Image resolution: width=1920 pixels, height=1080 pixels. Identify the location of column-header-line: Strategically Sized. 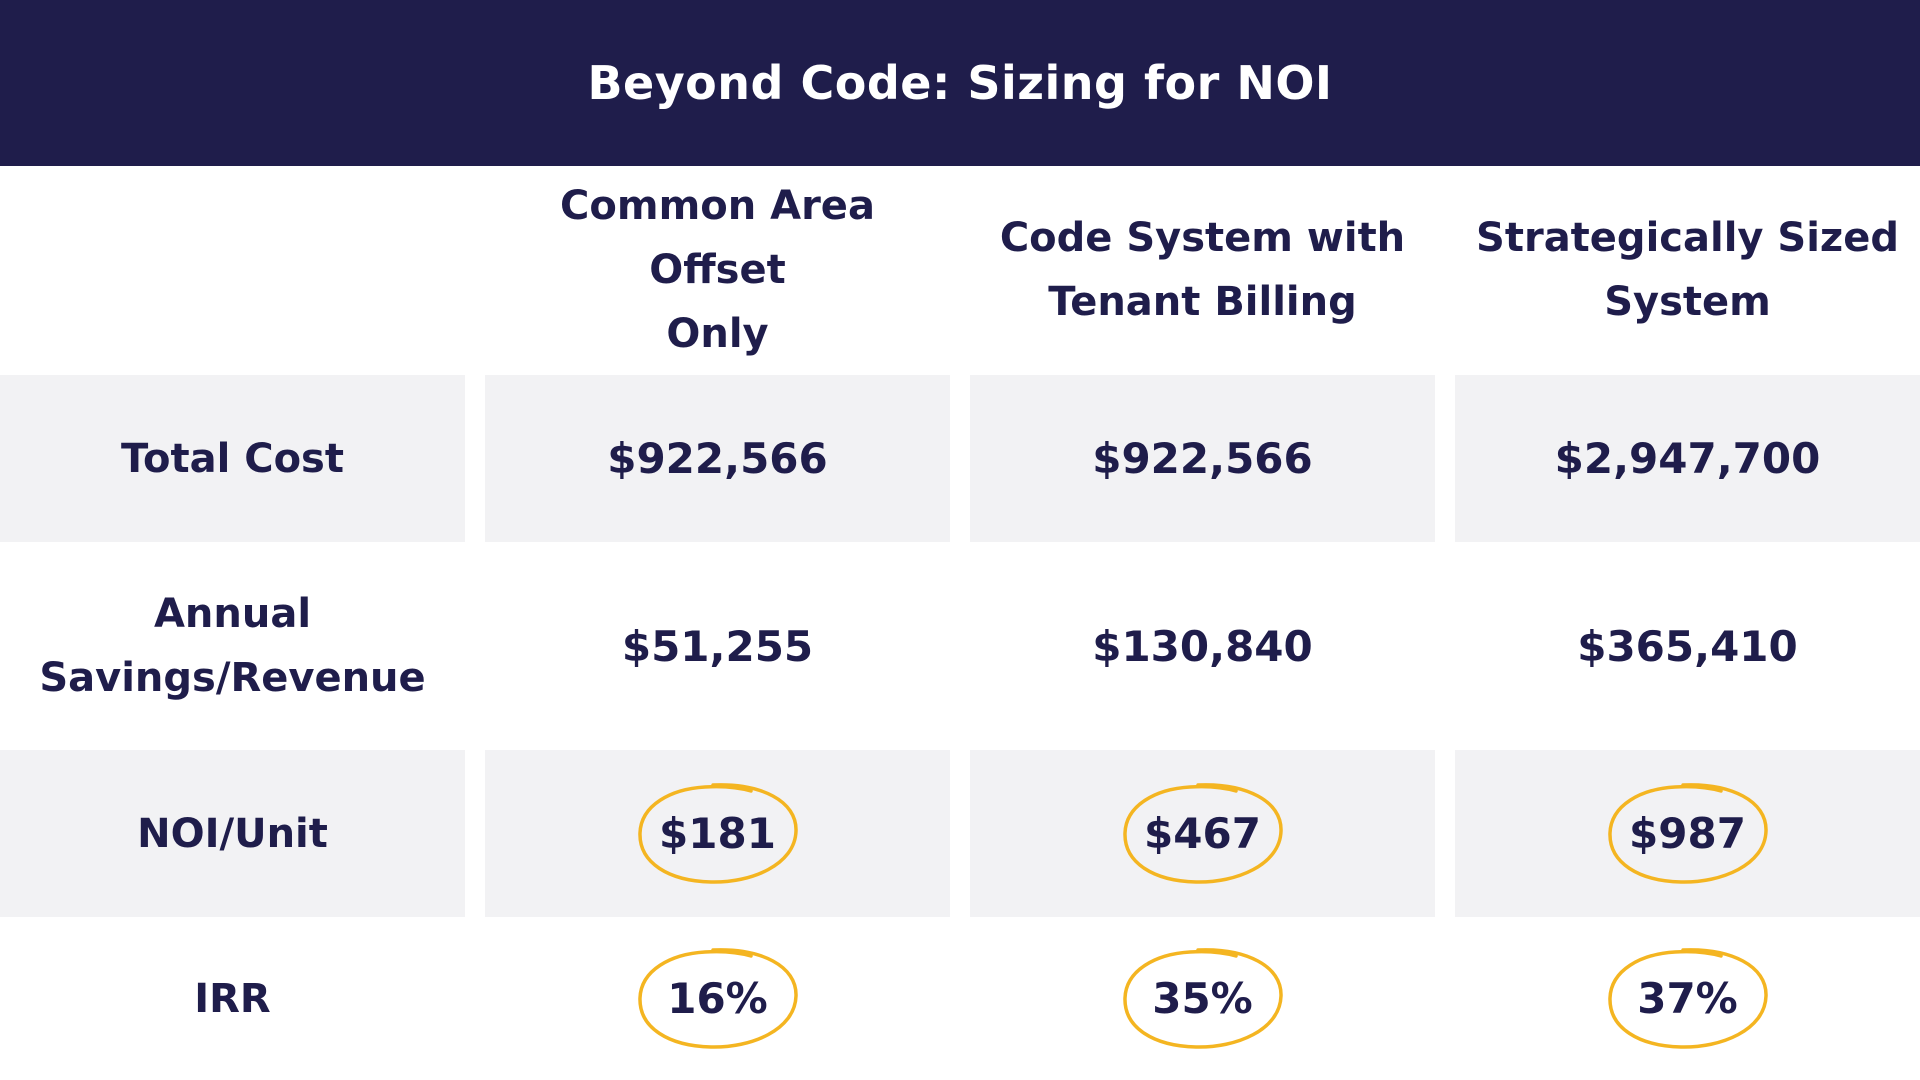
(1687, 238).